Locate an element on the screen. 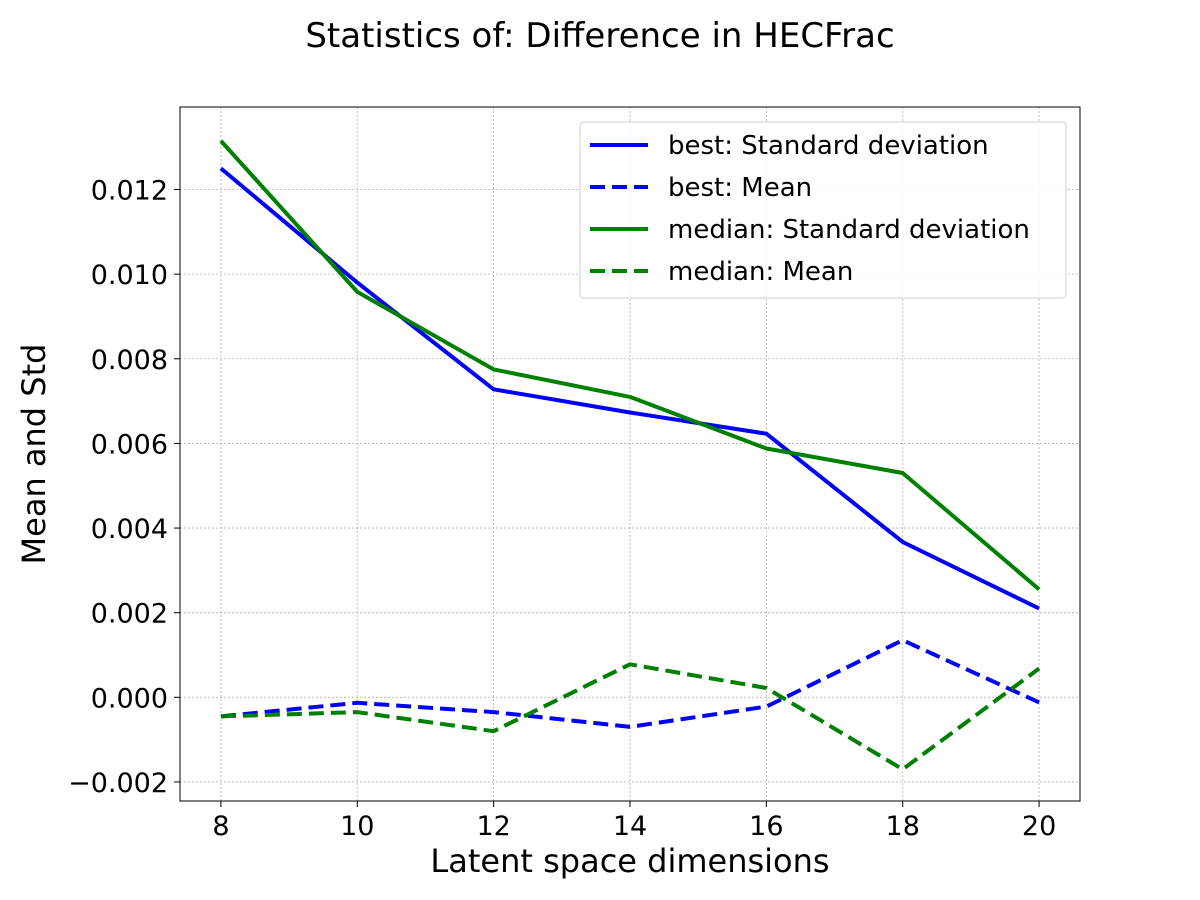 Image resolution: width=1200 pixels, height=900 pixels. legend-label: best: Mean is located at coordinates (740, 188).